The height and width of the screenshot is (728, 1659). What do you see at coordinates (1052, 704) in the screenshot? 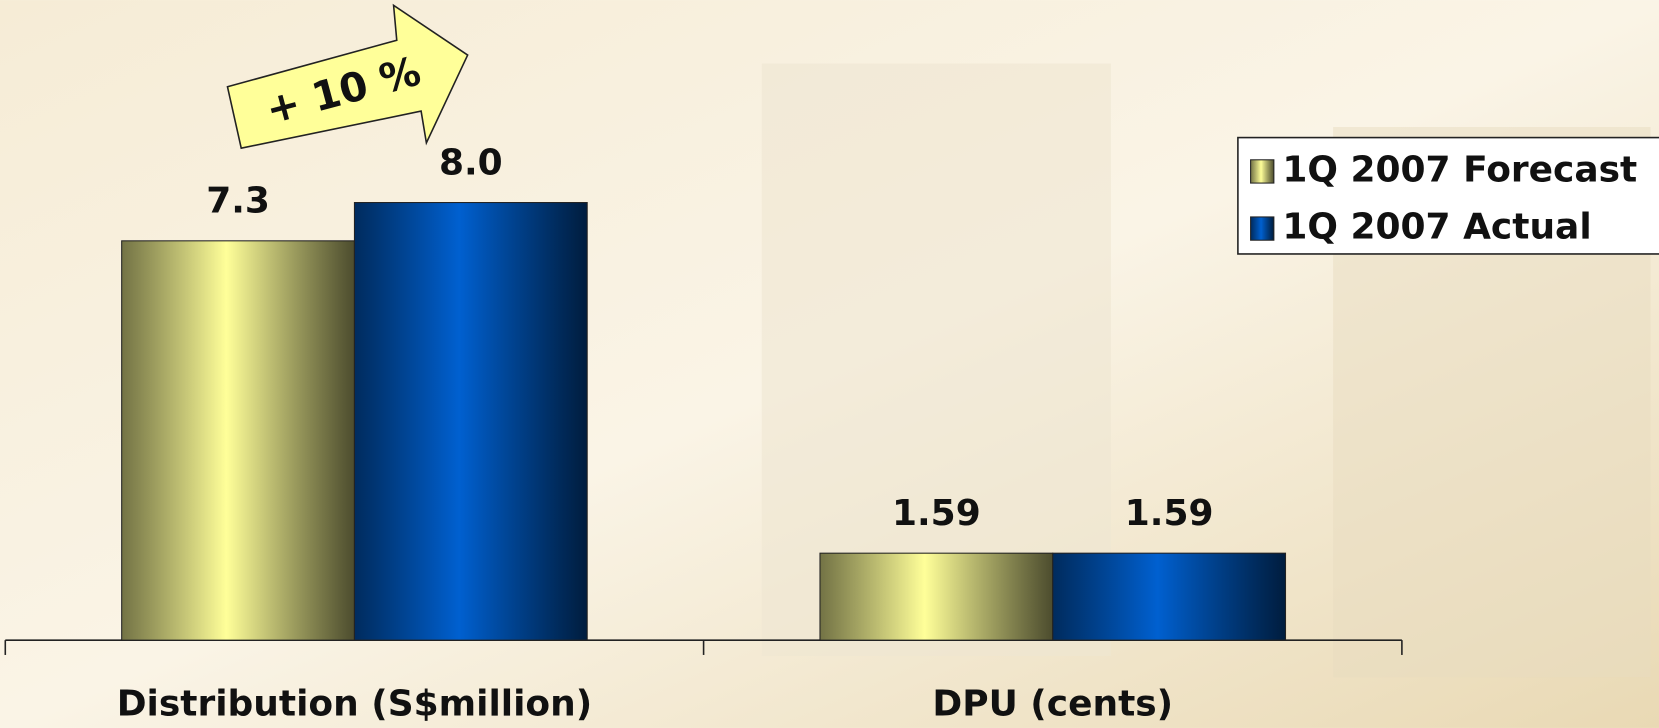
I see `x-tick-label: DPU (cents)` at bounding box center [1052, 704].